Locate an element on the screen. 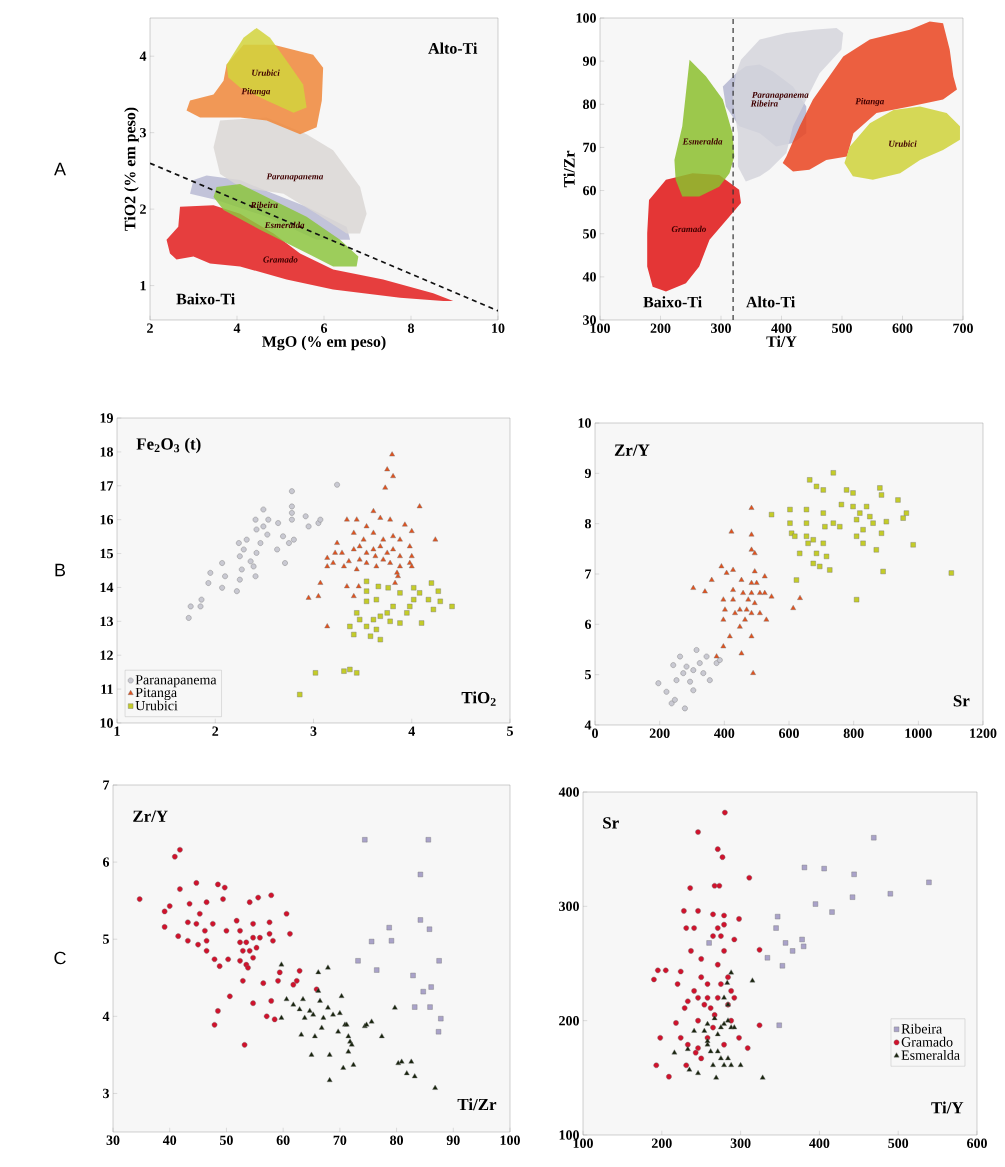 This screenshot has height=1167, width=1005. y-tick-label: 2 is located at coordinates (143, 209).